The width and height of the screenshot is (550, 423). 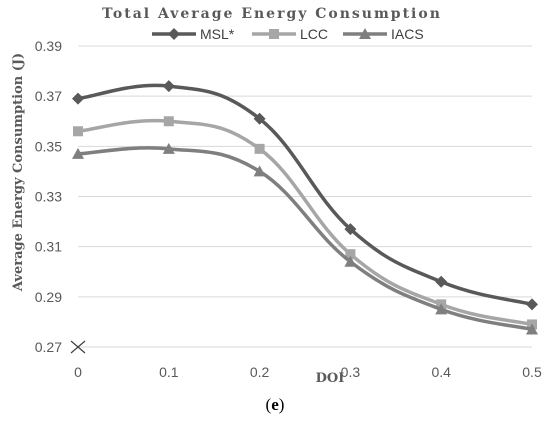 I want to click on y-tick-label: 0.31, so click(x=48, y=247).